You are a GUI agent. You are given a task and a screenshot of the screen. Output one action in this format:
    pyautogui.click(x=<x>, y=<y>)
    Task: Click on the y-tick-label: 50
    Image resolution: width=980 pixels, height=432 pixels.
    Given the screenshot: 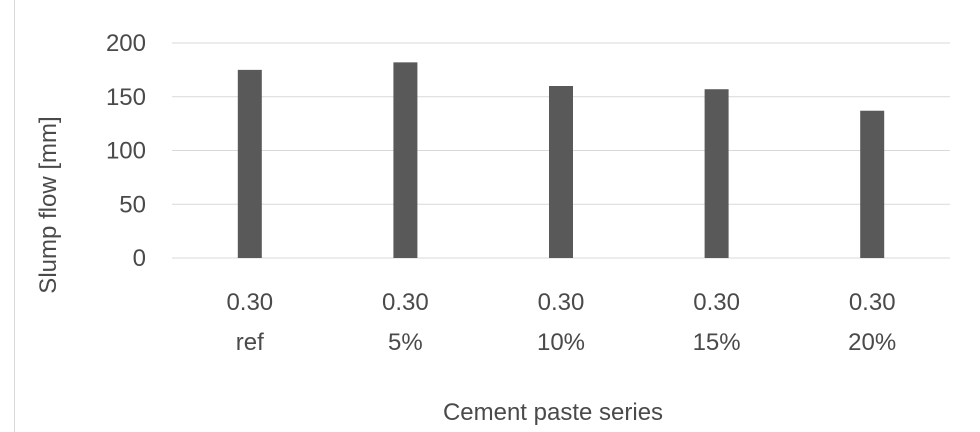 What is the action you would take?
    pyautogui.click(x=132, y=204)
    